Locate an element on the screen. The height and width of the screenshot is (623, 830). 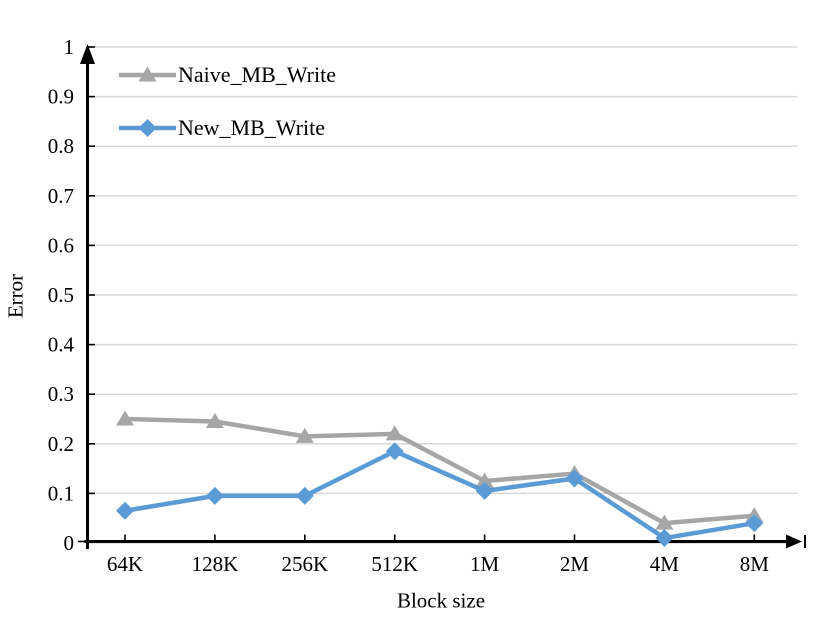
y-tick-label: 0.2 is located at coordinates (61, 444).